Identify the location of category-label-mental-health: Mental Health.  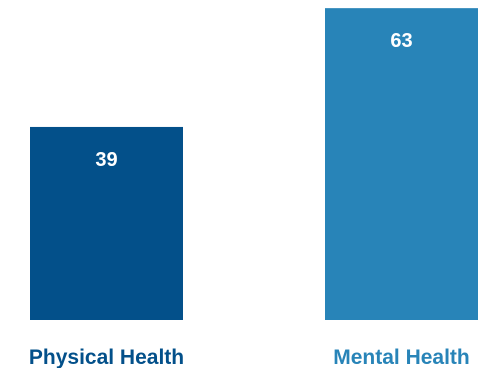
(401, 357).